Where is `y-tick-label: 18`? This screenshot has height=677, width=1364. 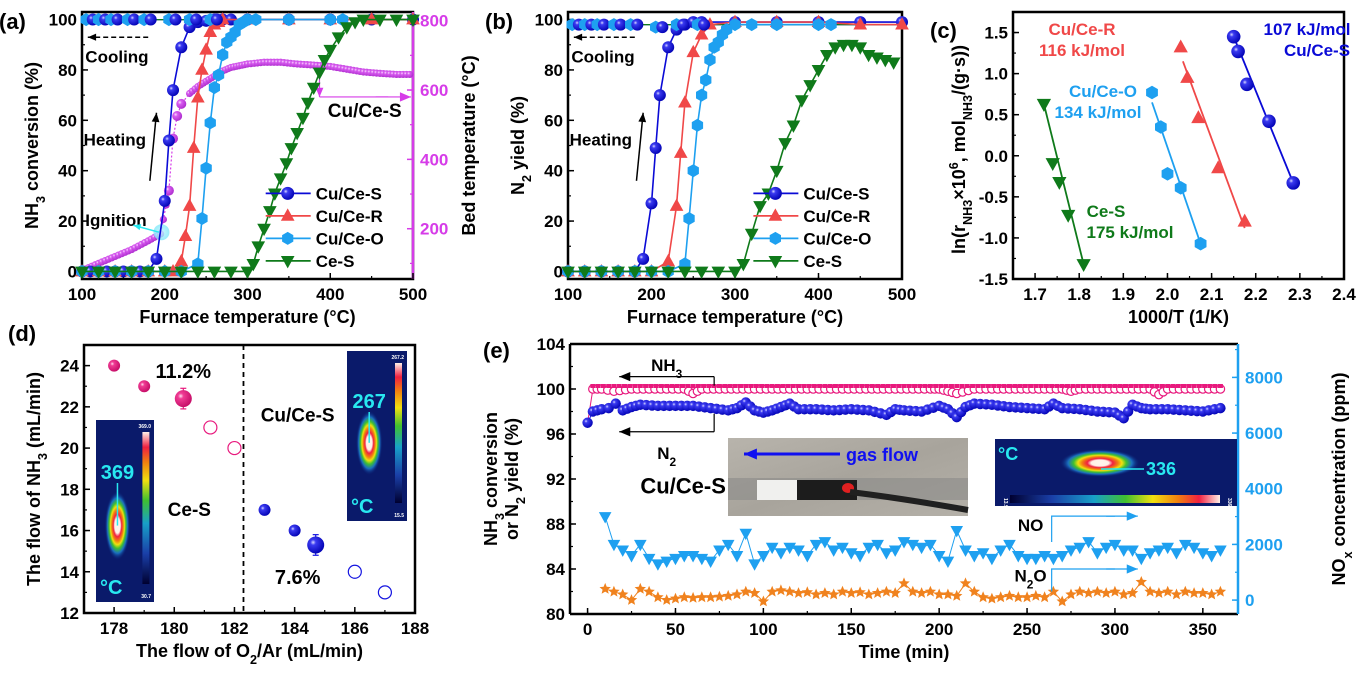
y-tick-label: 18 is located at coordinates (69, 489).